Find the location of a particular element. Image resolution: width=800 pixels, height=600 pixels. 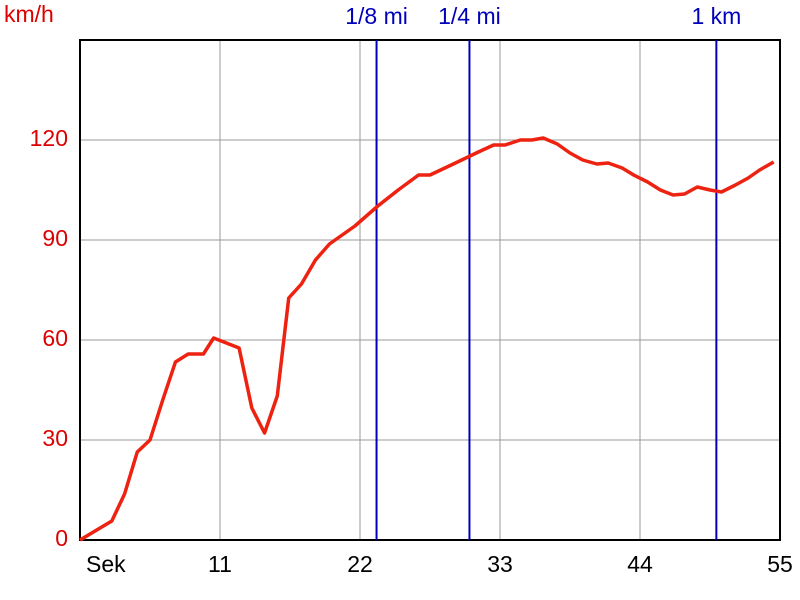

y-tick-label: 60 is located at coordinates (55, 338).